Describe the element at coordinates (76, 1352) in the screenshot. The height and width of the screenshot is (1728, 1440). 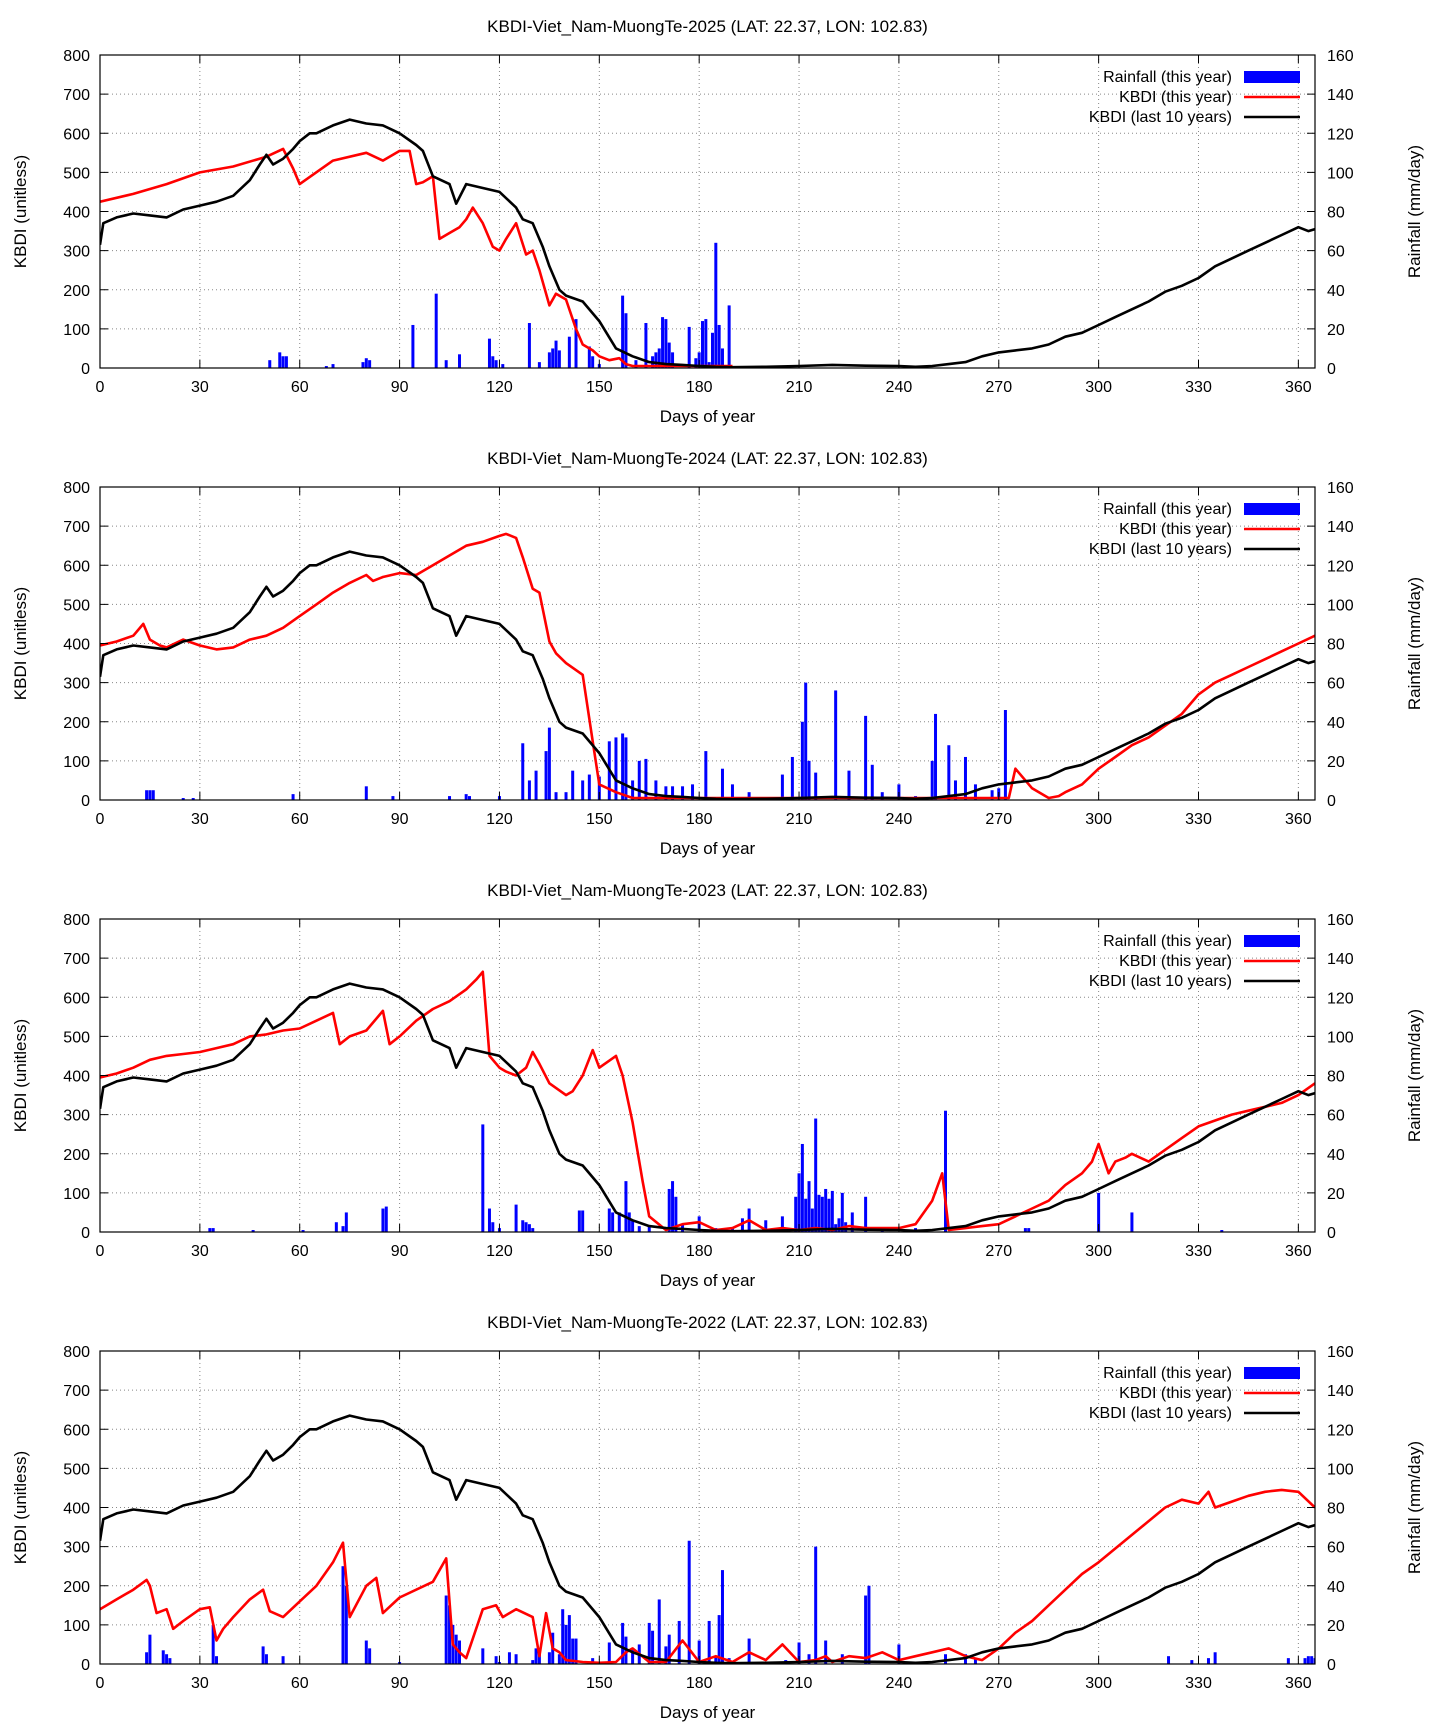
I see `y-tick-label: 800` at that location.